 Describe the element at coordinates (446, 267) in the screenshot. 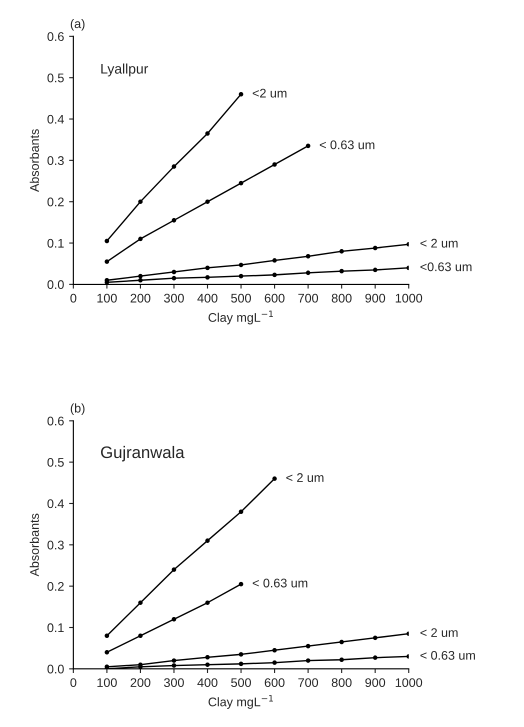

I see `annotation: <0.63 um` at that location.